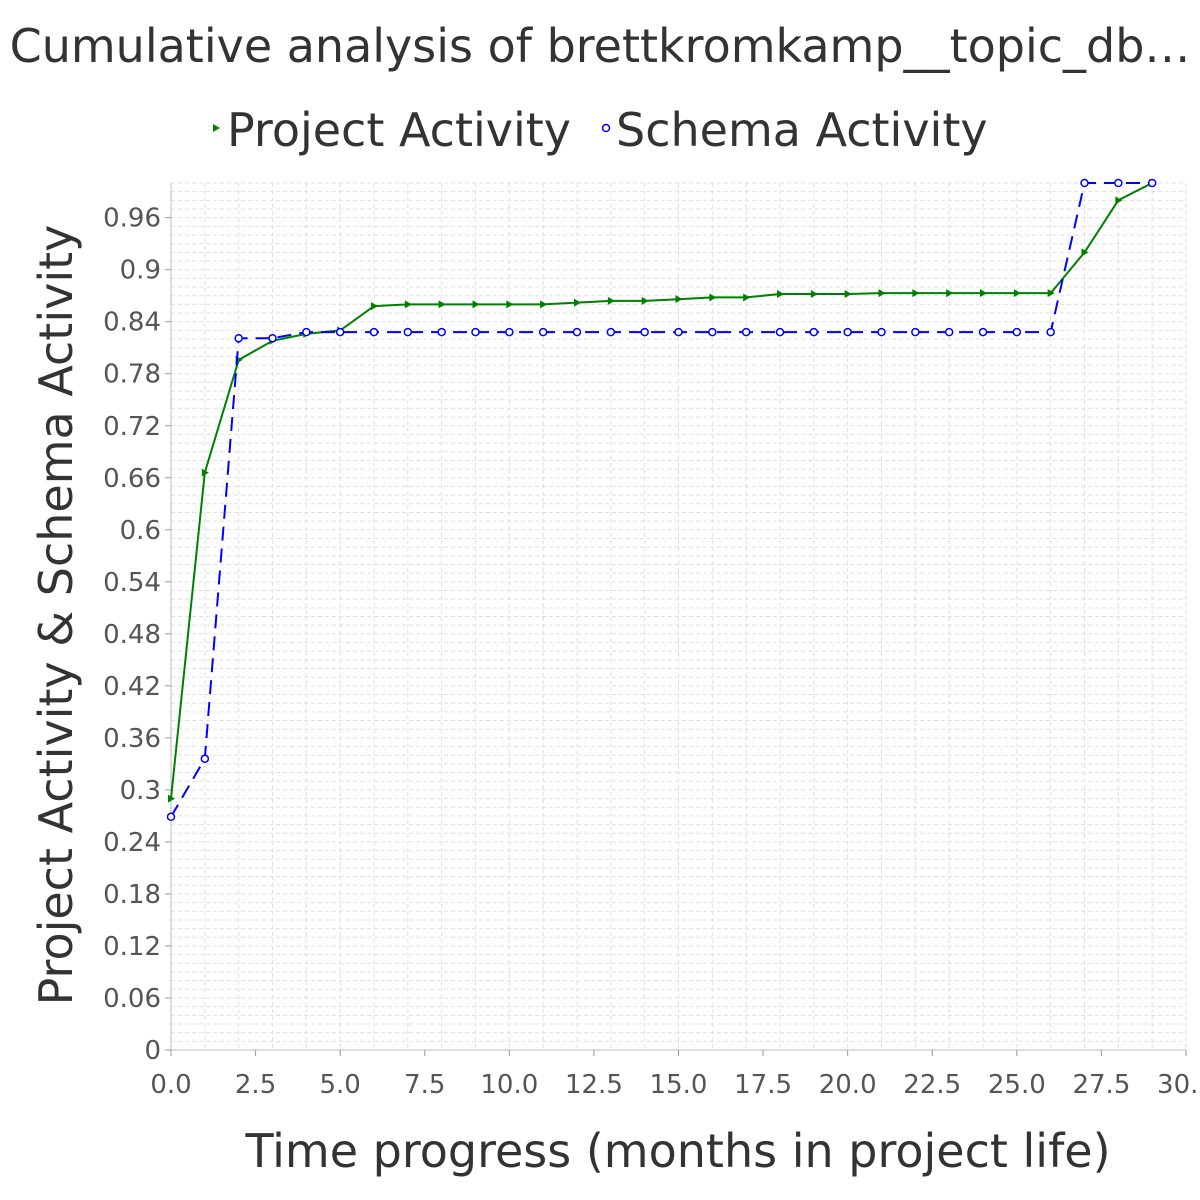 This screenshot has height=1200, width=1200. I want to click on x-tick-label: 0.0, so click(170, 1085).